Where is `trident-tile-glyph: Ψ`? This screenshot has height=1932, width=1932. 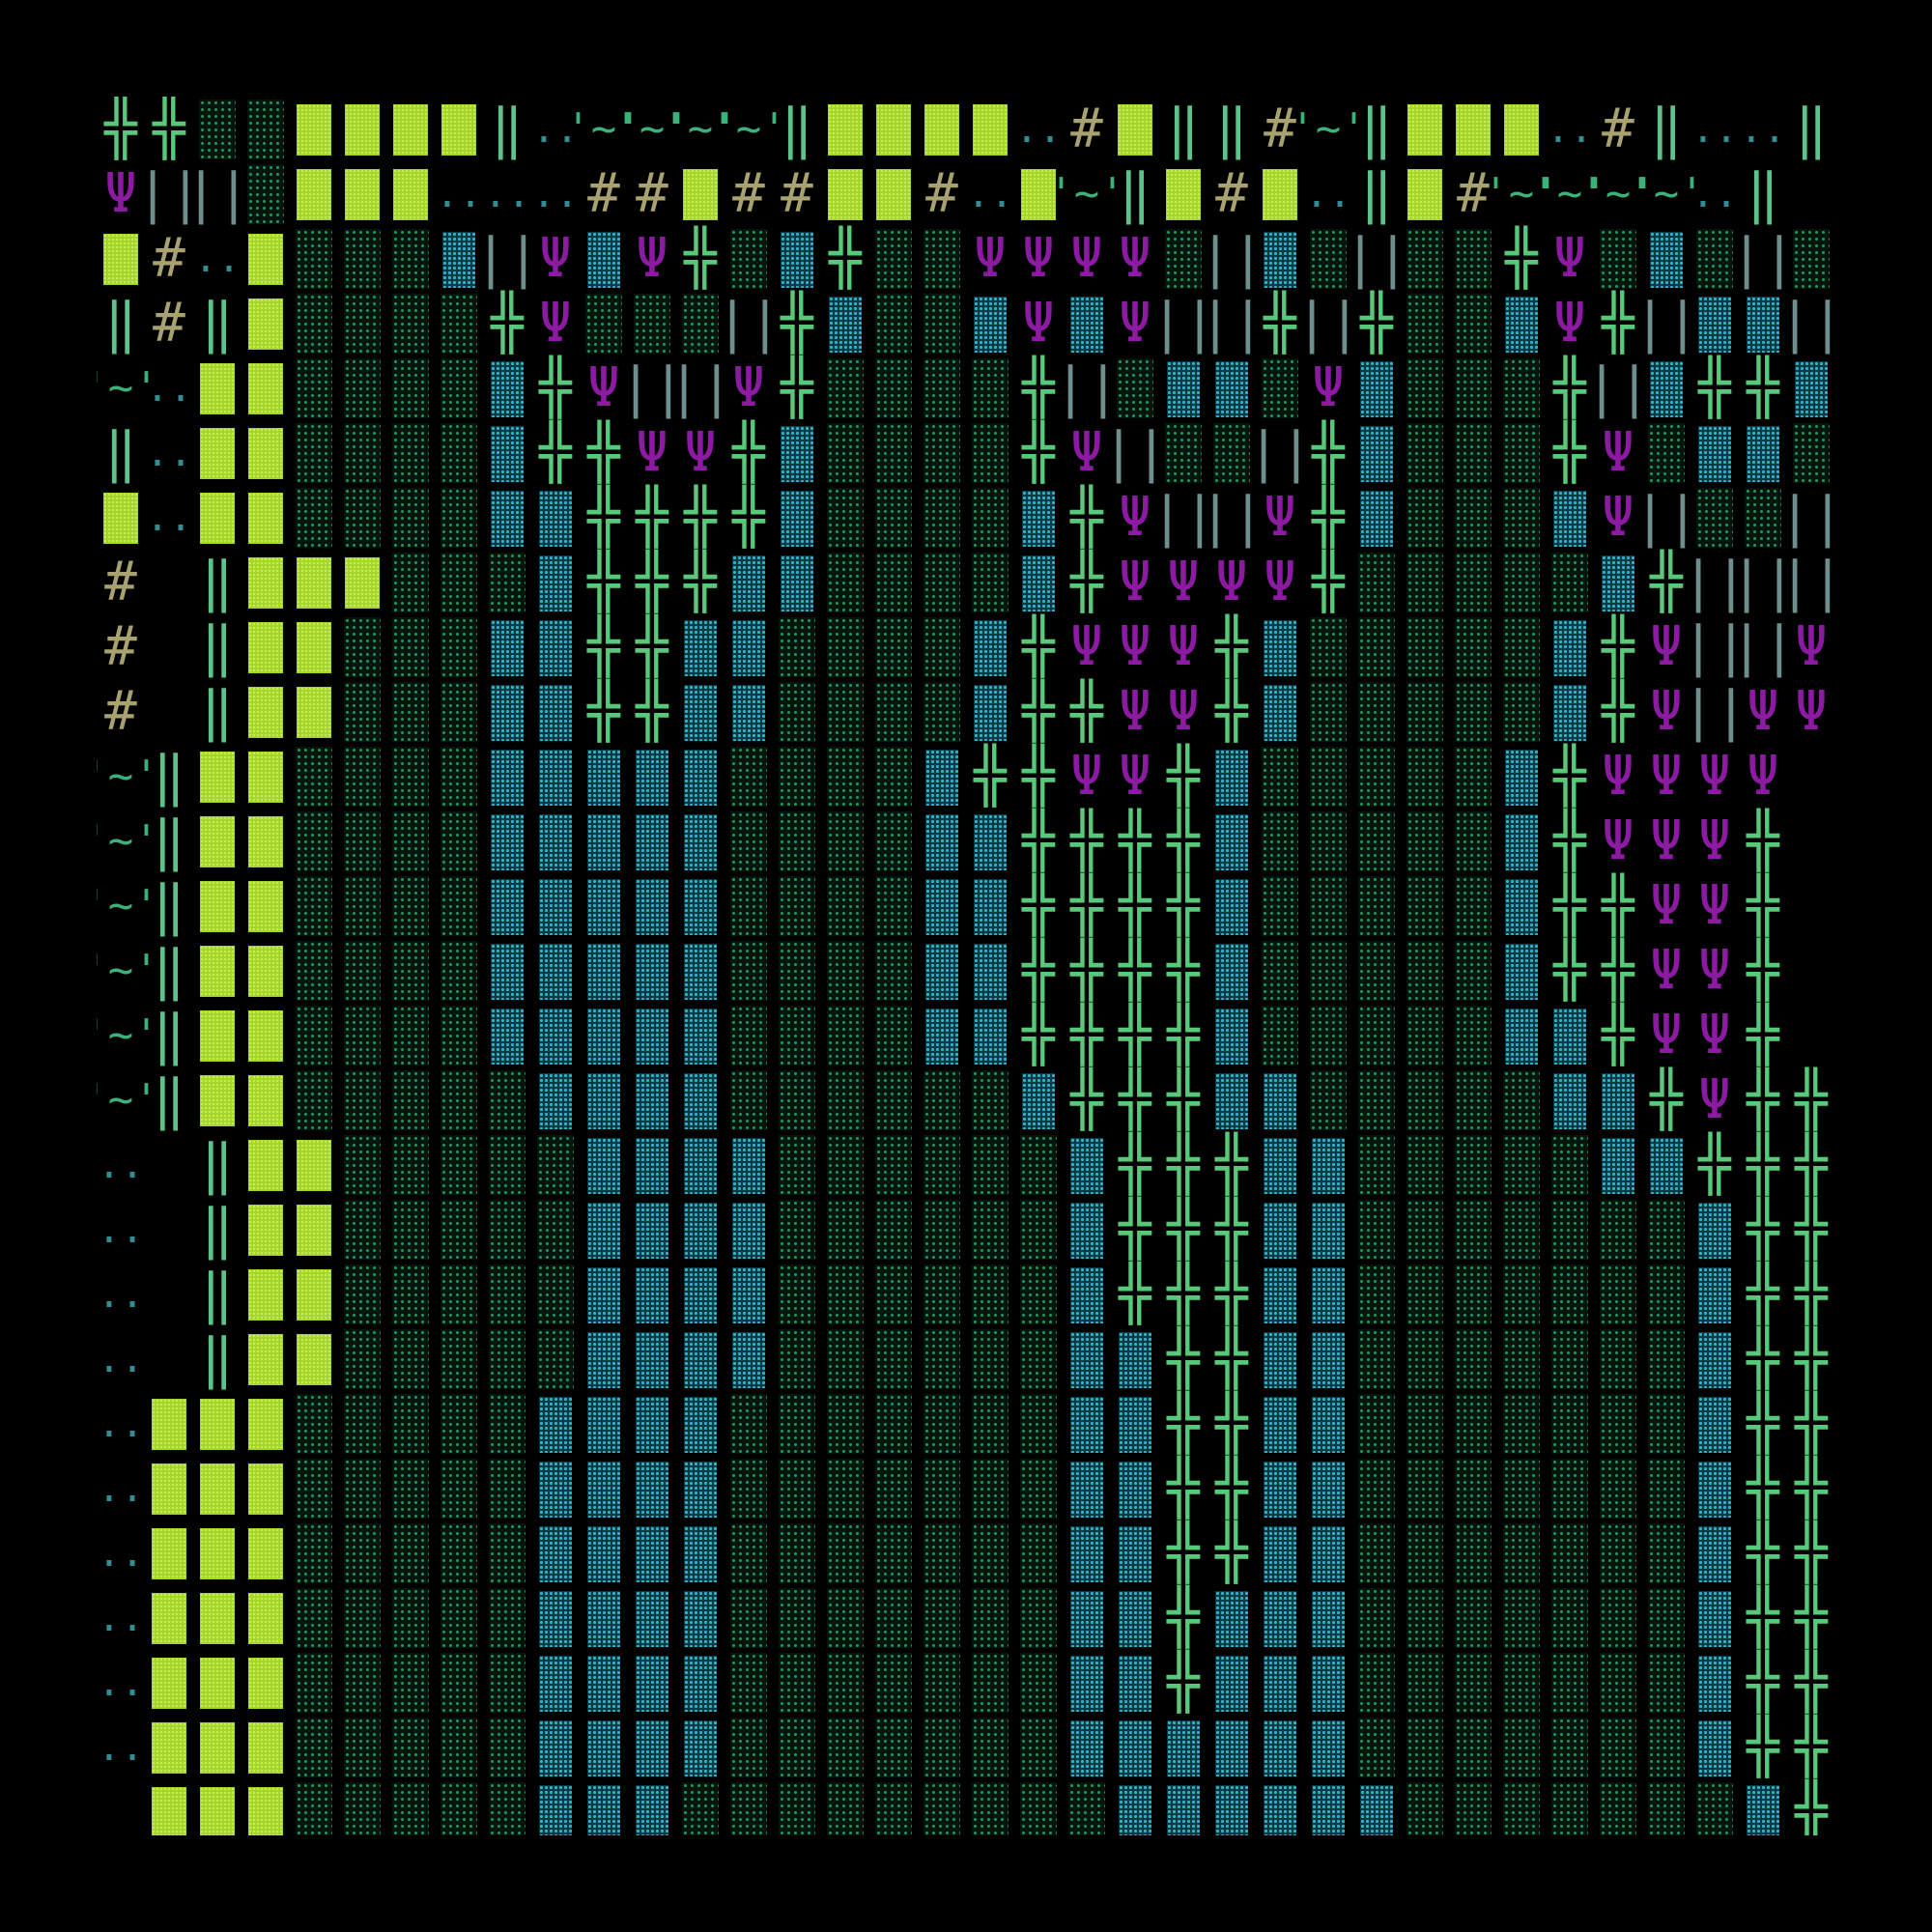
trident-tile-glyph: Ψ is located at coordinates (1086, 452).